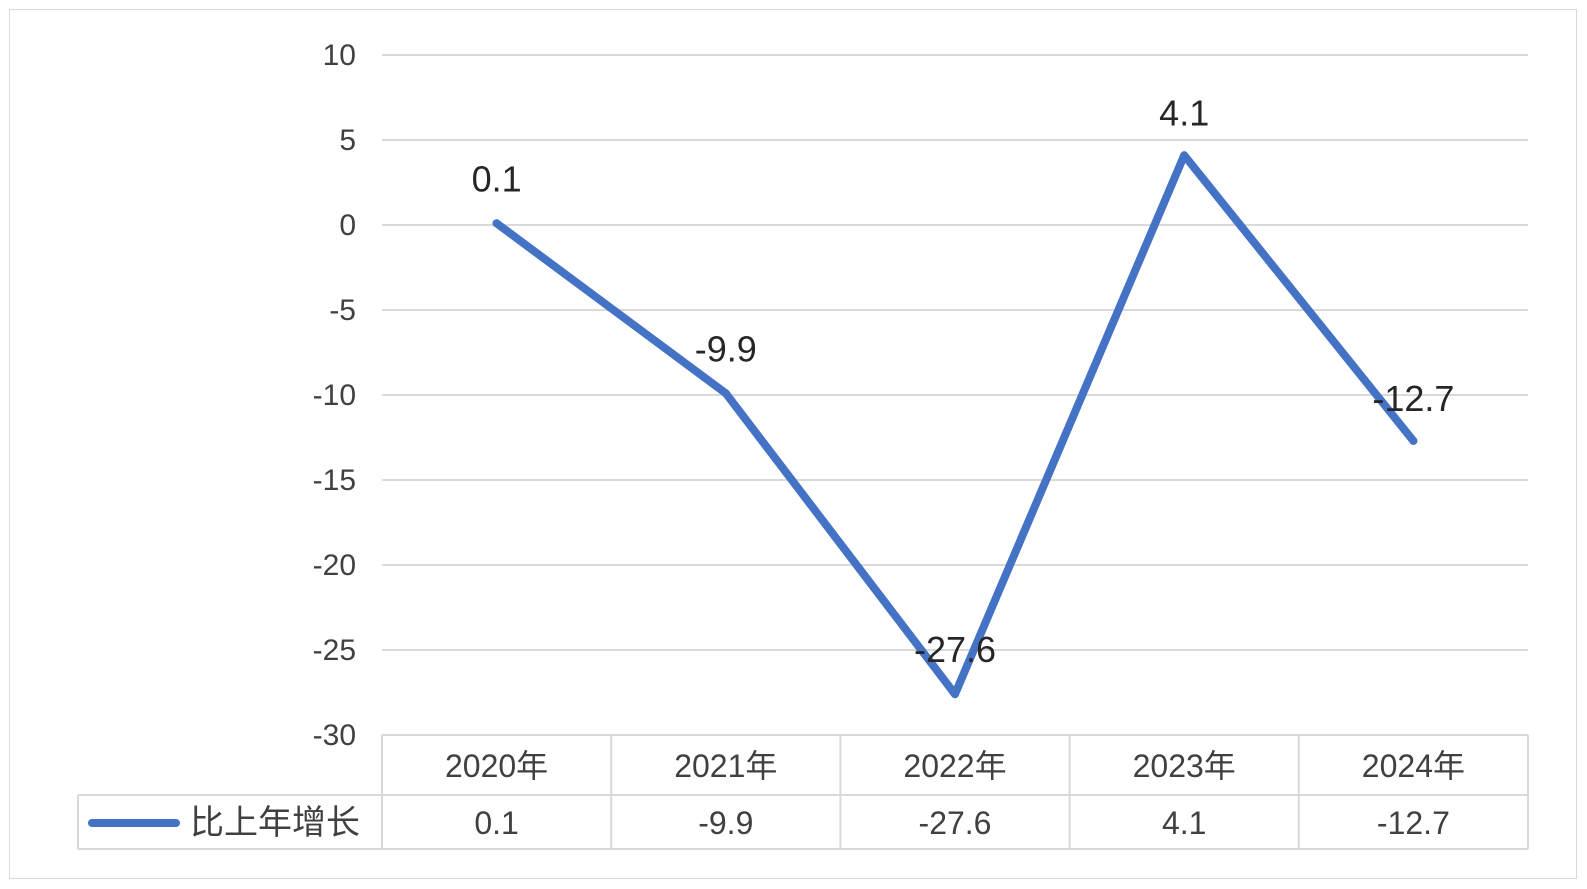 This screenshot has width=1587, height=889. I want to click on x-category-label: 2022年, so click(954, 766).